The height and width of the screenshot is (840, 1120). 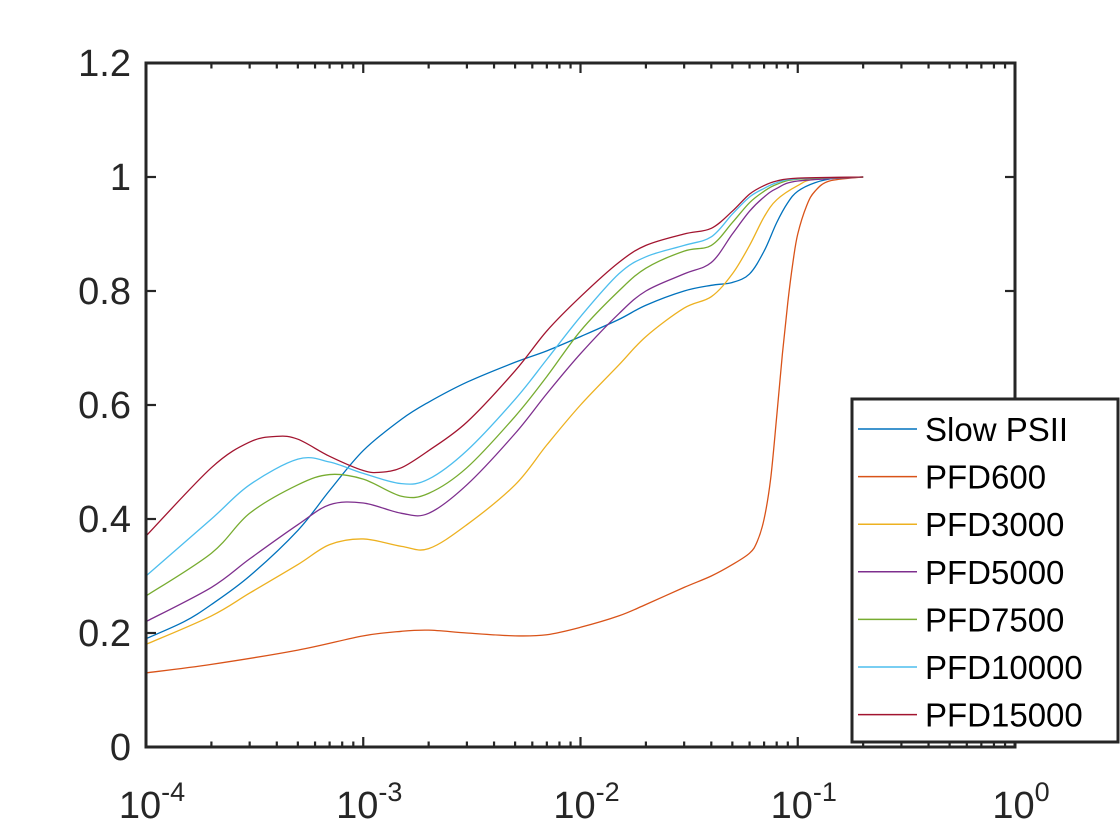 I want to click on x-tick-label: 10⁻¹, so click(x=804, y=802).